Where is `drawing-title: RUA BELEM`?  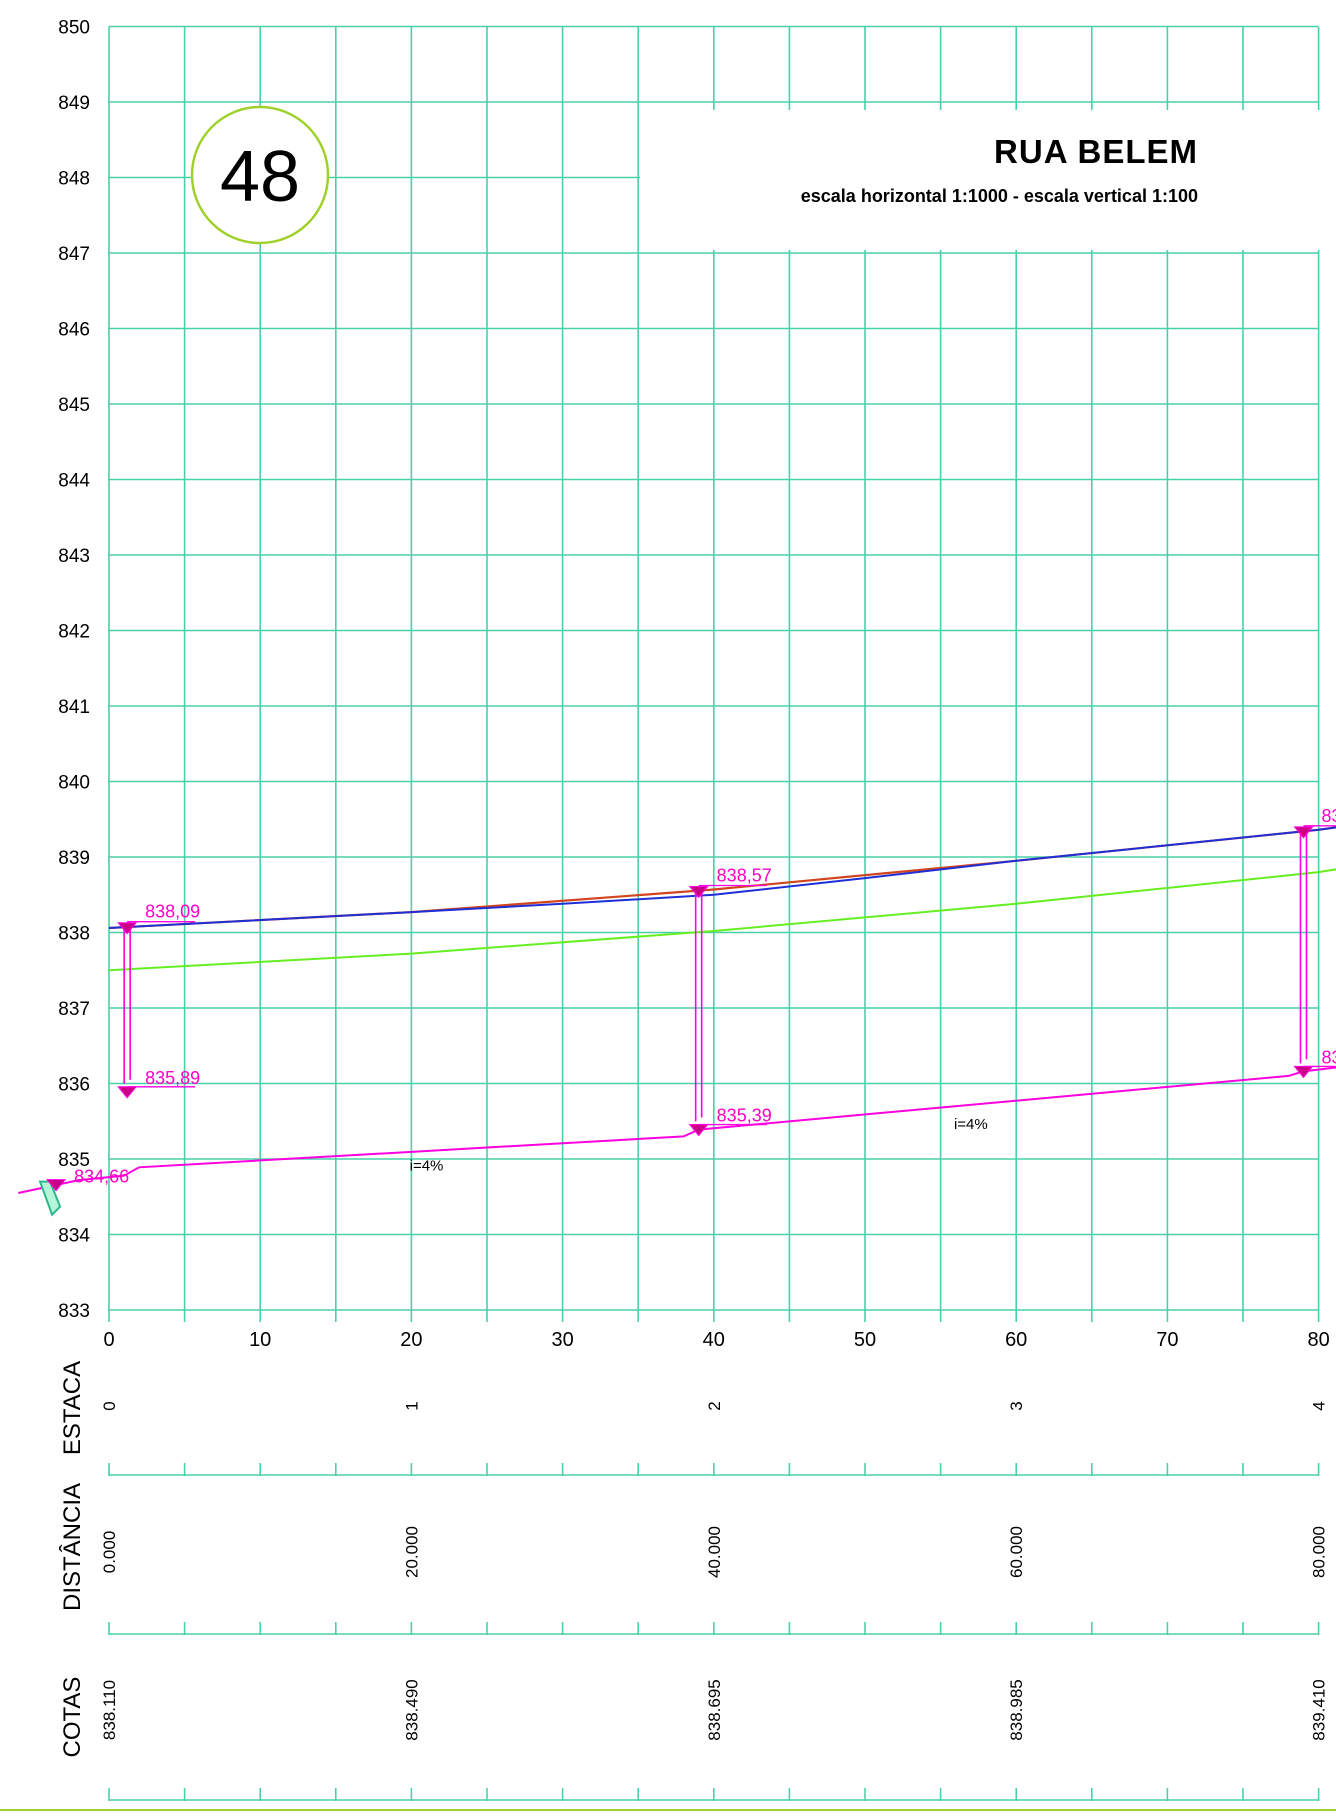
drawing-title: RUA BELEM is located at coordinates (1096, 151).